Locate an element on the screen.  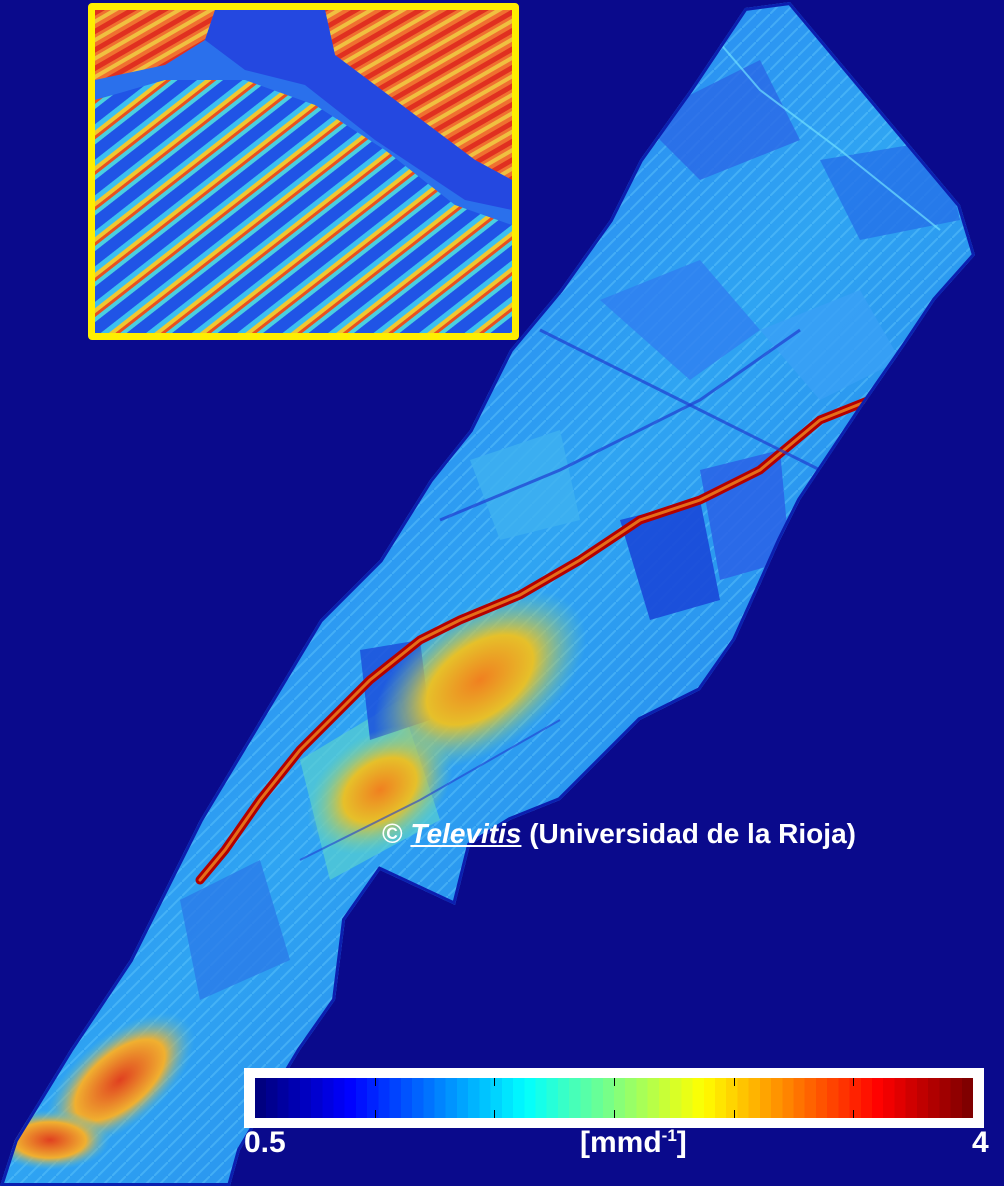
vineyard-rows-detail is located at coordinates (303, 171).